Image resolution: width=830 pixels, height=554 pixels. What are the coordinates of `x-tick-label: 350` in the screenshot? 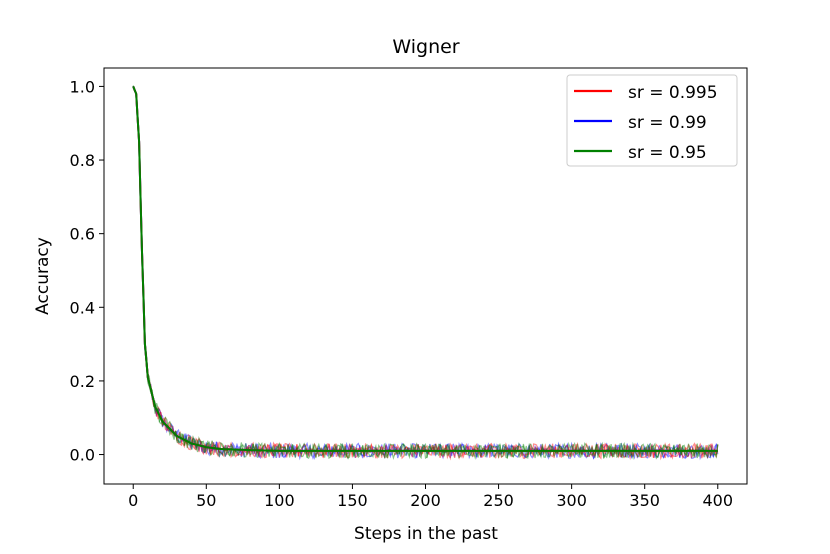 It's located at (644, 500).